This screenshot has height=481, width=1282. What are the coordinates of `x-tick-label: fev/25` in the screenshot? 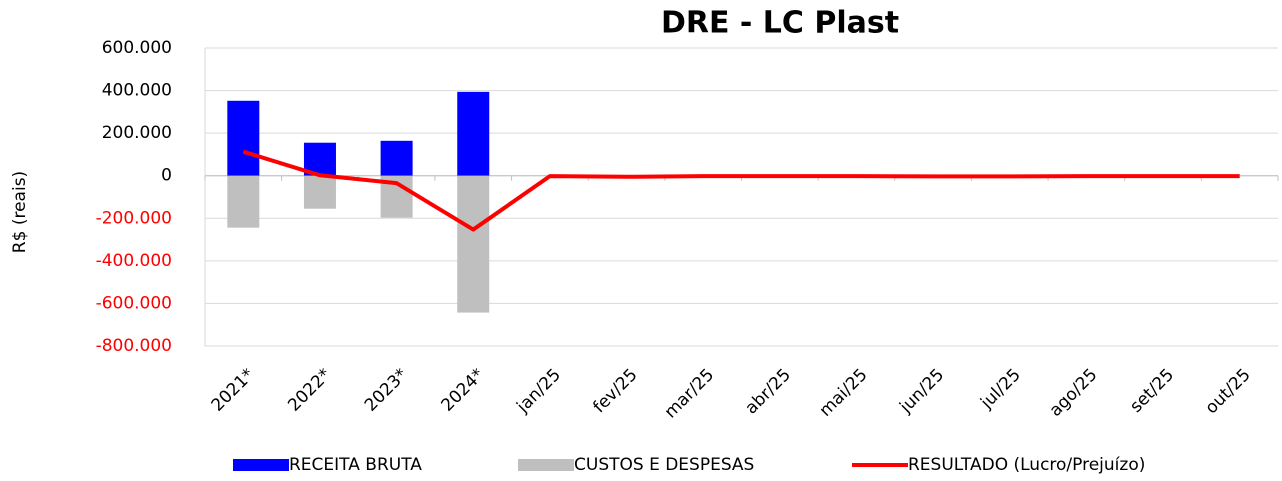 It's located at (615, 391).